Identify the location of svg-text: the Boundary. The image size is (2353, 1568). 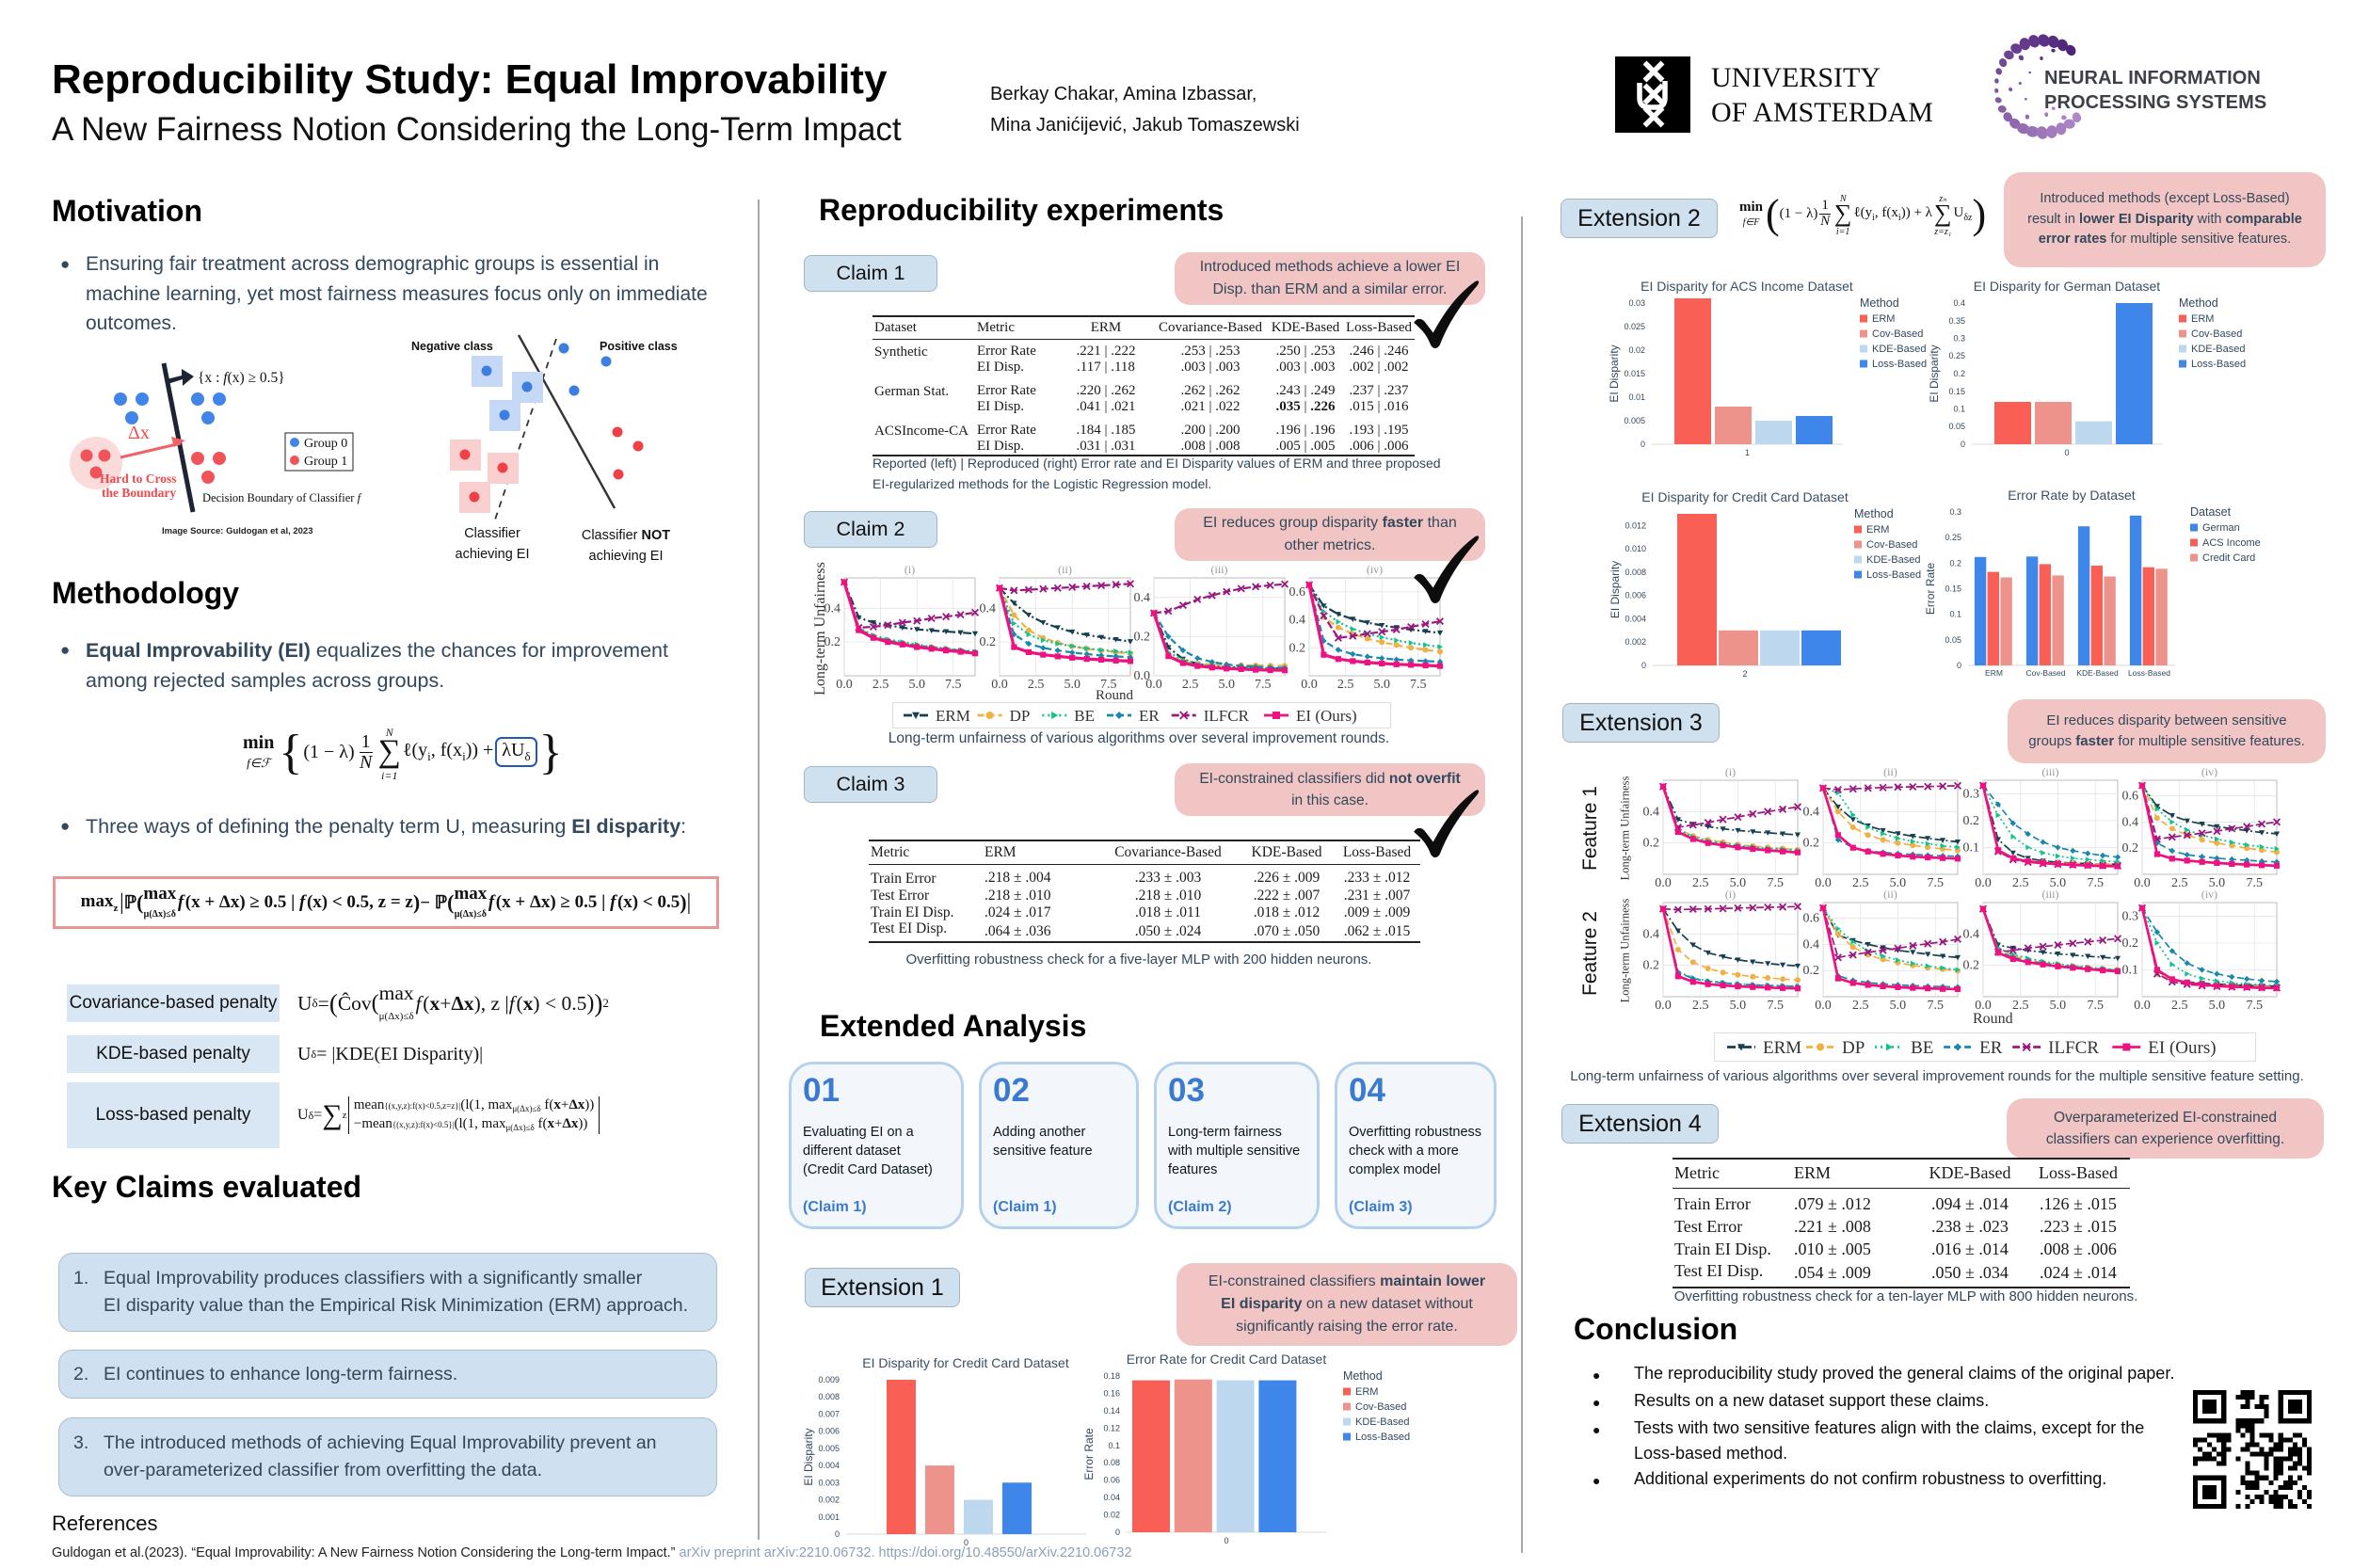
(139, 493).